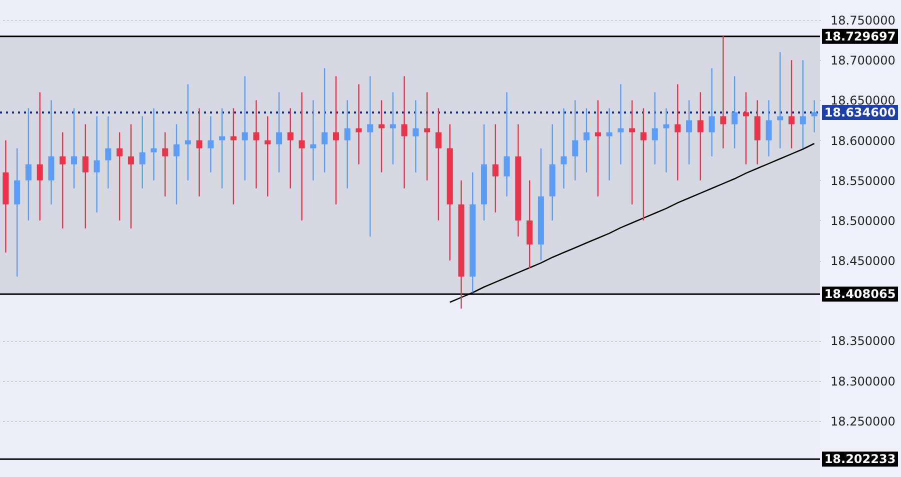 The height and width of the screenshot is (477, 901). I want to click on ref-line-label: 18.729697, so click(860, 36).